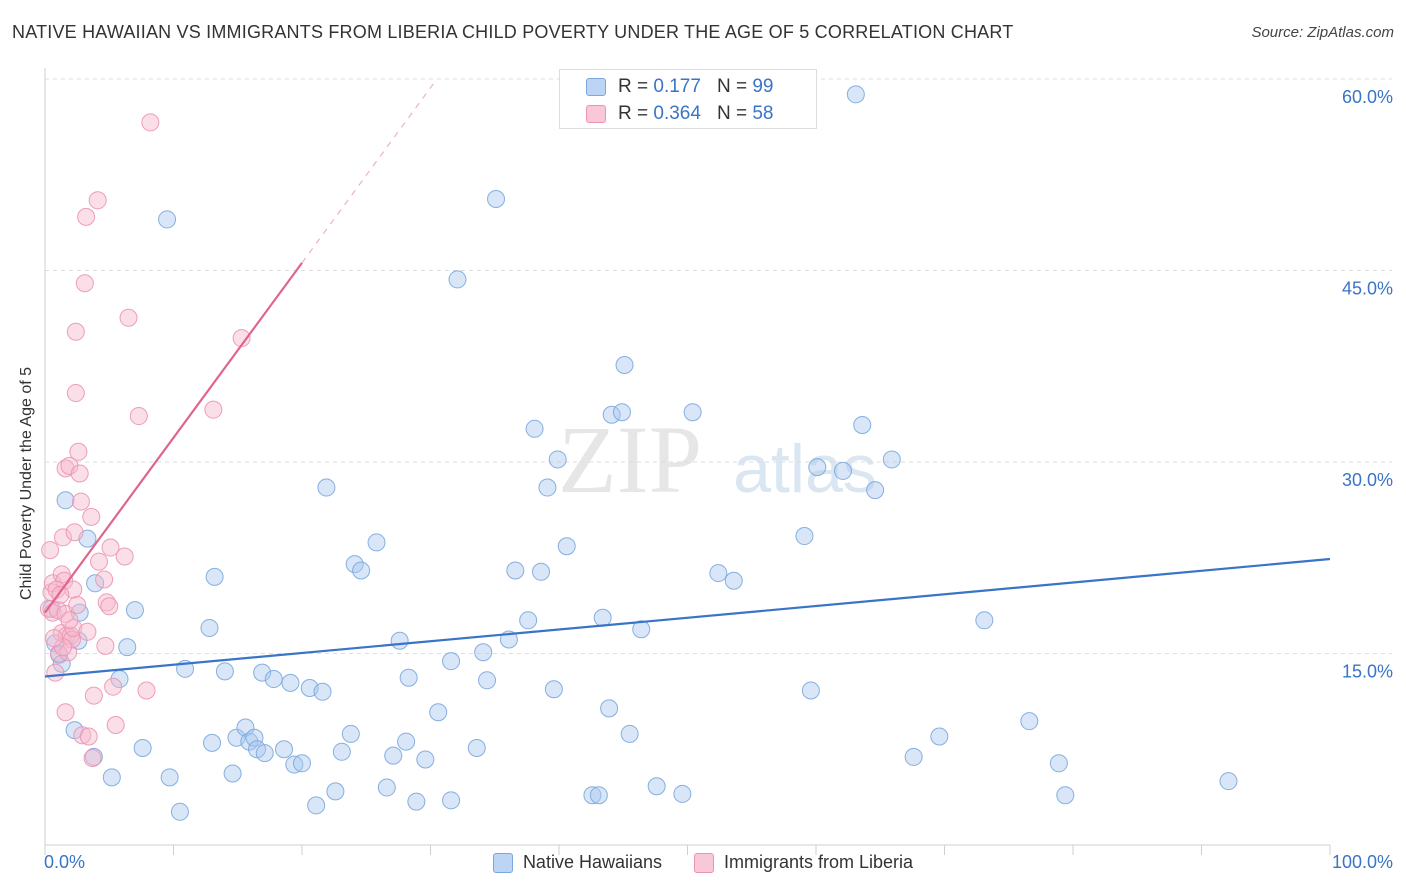 The height and width of the screenshot is (892, 1406). What do you see at coordinates (1362, 862) in the screenshot?
I see `x-tick-max: 100.0%` at bounding box center [1362, 862].